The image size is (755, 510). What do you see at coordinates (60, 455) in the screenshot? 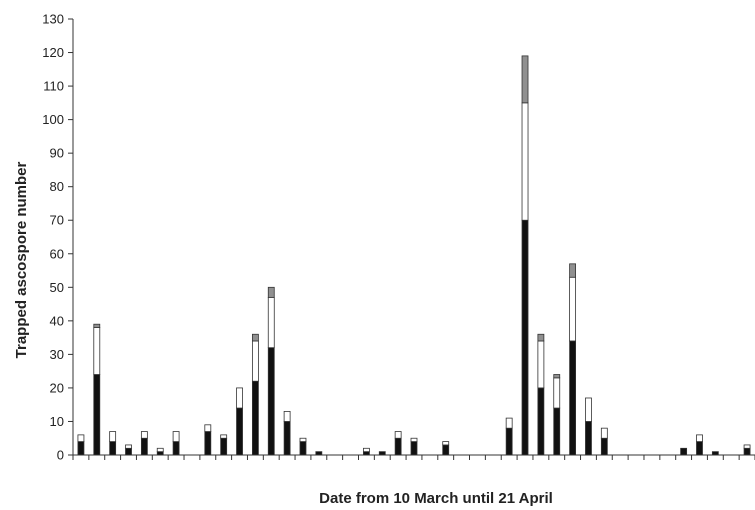
I see `y-tick-label: 0` at bounding box center [60, 455].